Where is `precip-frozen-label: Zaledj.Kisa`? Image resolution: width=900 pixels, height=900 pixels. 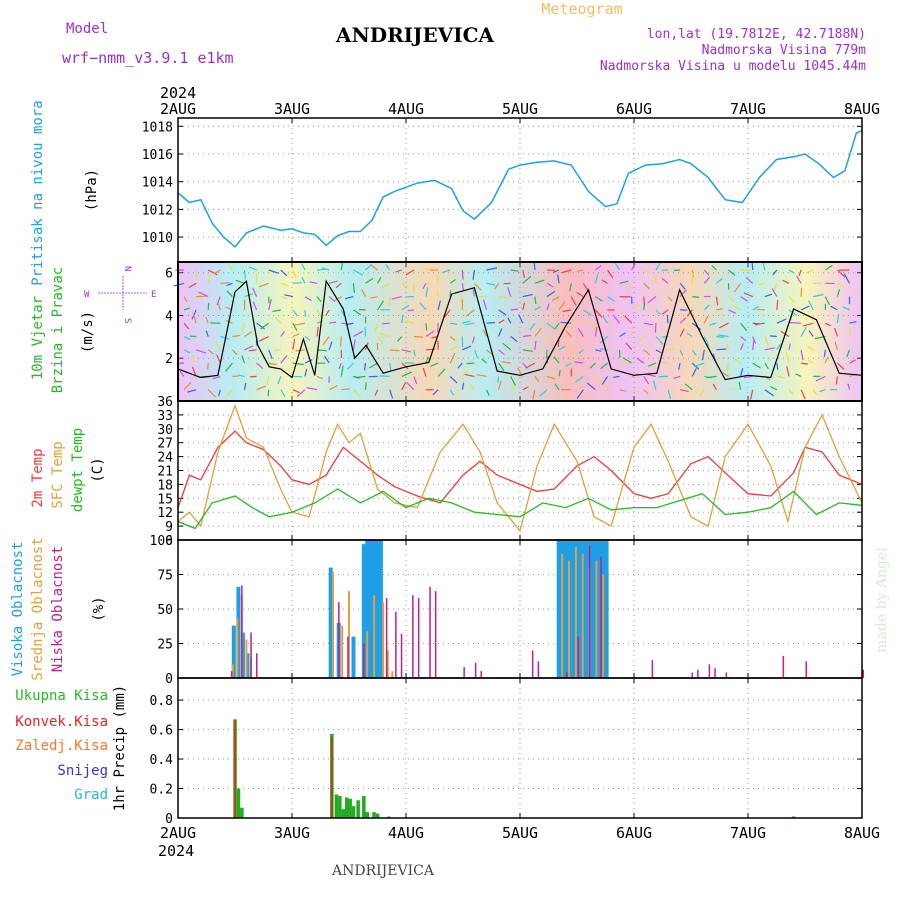 precip-frozen-label: Zaledj.Kisa is located at coordinates (61, 746).